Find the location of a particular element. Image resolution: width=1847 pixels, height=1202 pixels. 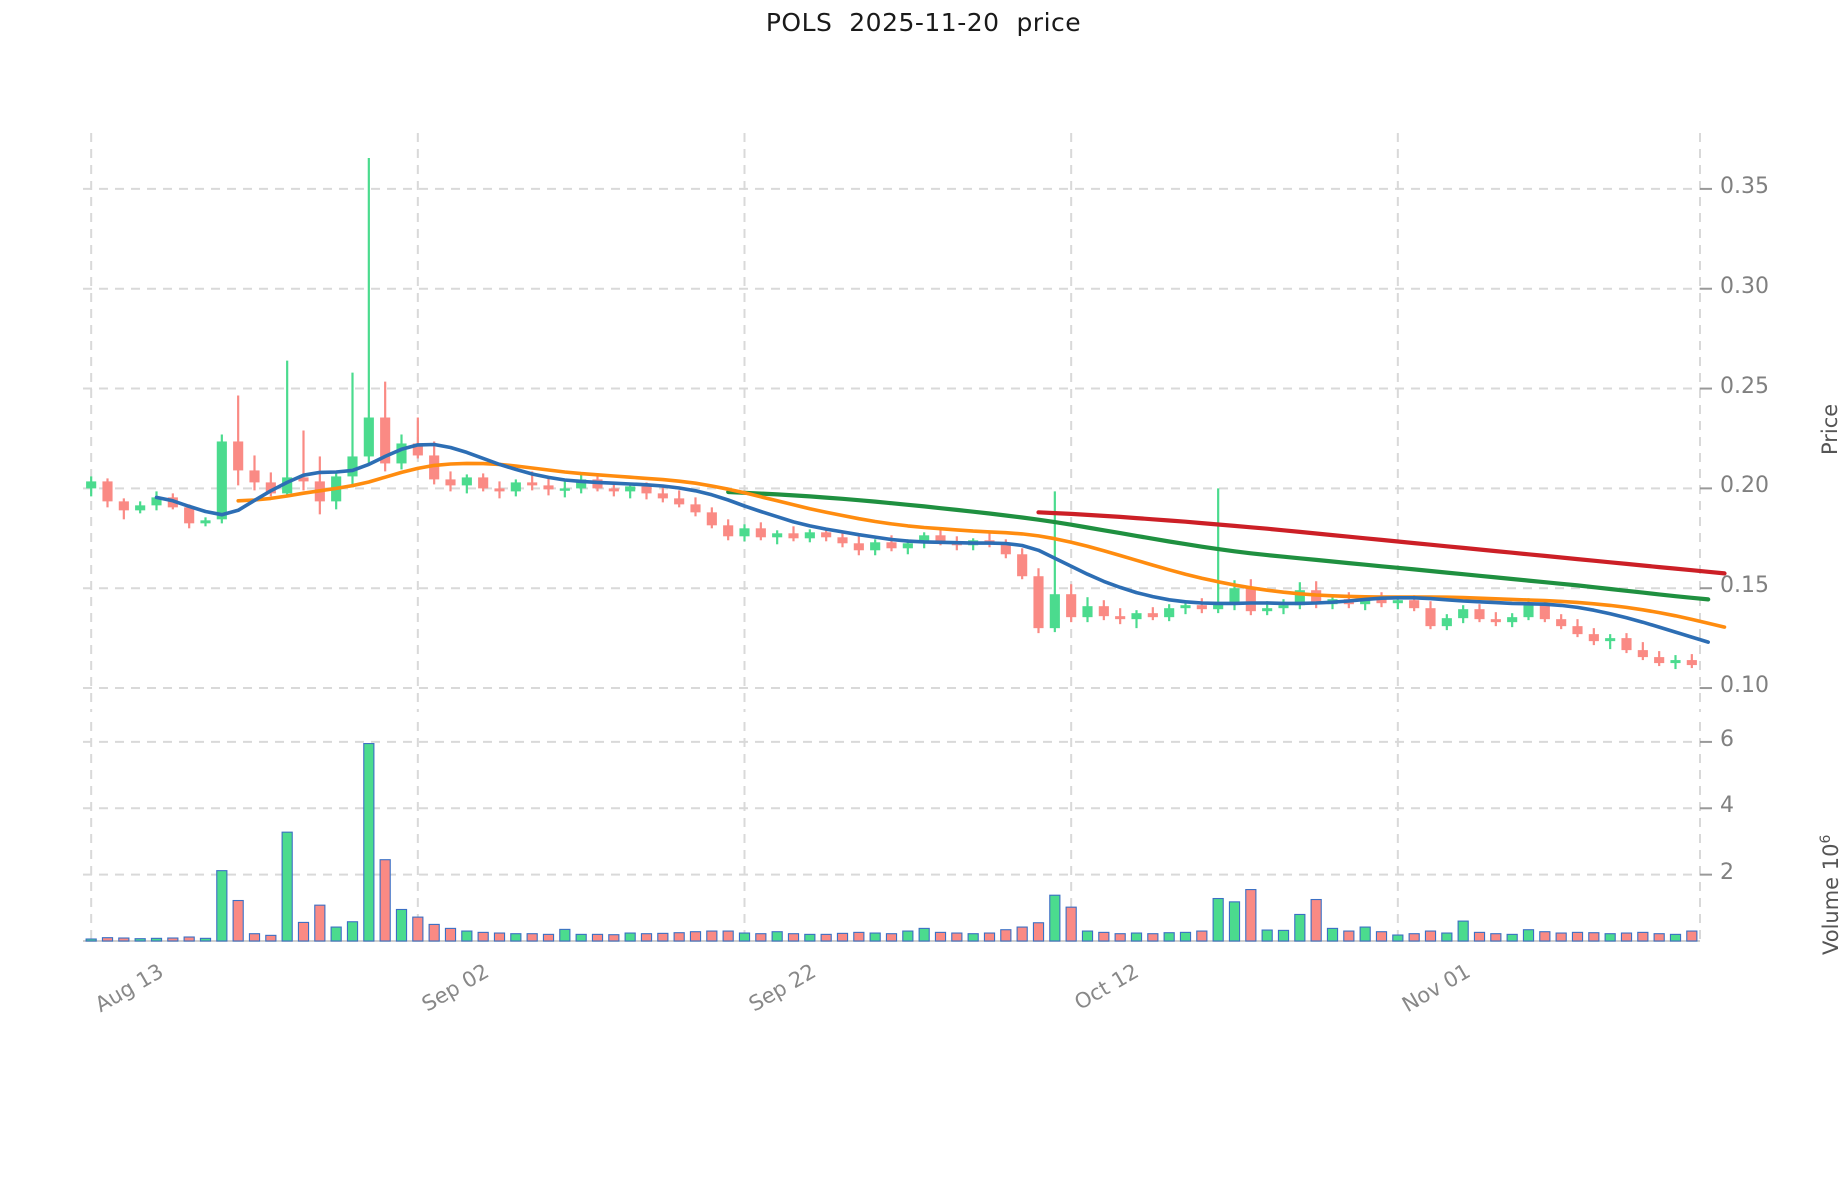

ma-line-green is located at coordinates (1218, 545).